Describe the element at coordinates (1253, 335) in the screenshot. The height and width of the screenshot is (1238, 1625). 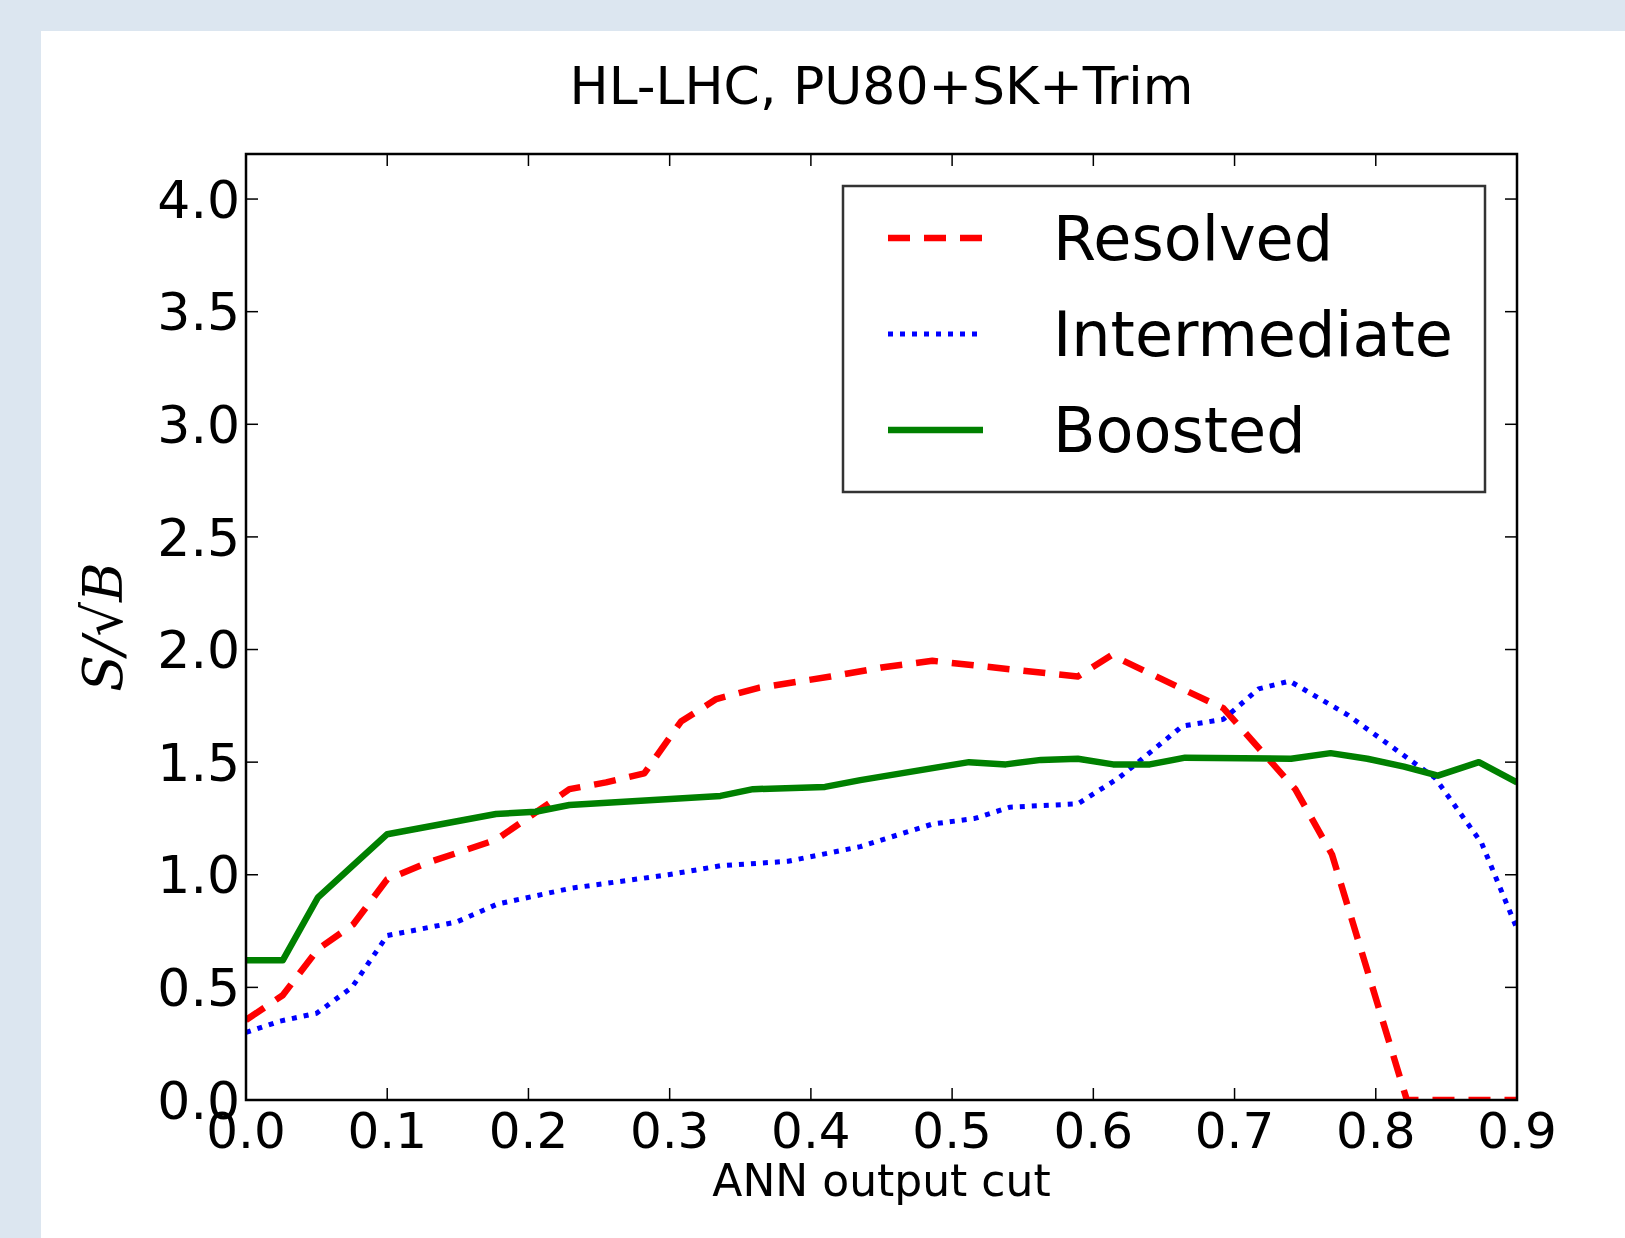
I see `legend-label: Intermediate` at that location.